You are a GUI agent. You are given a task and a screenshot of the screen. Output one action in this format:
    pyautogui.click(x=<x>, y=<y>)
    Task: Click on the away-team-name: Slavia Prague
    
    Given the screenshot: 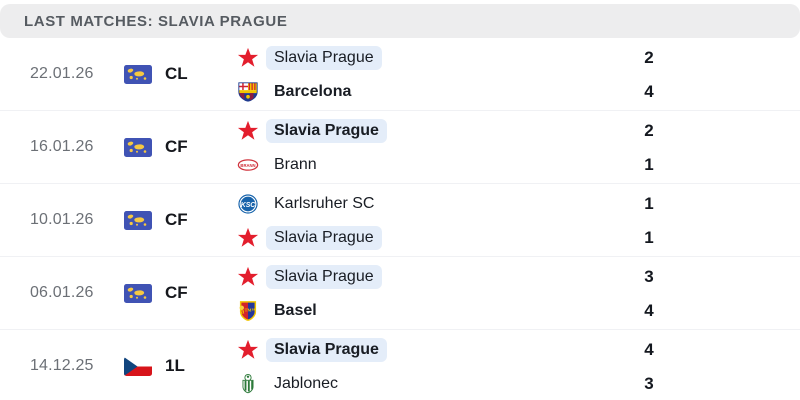 What is the action you would take?
    pyautogui.click(x=324, y=237)
    